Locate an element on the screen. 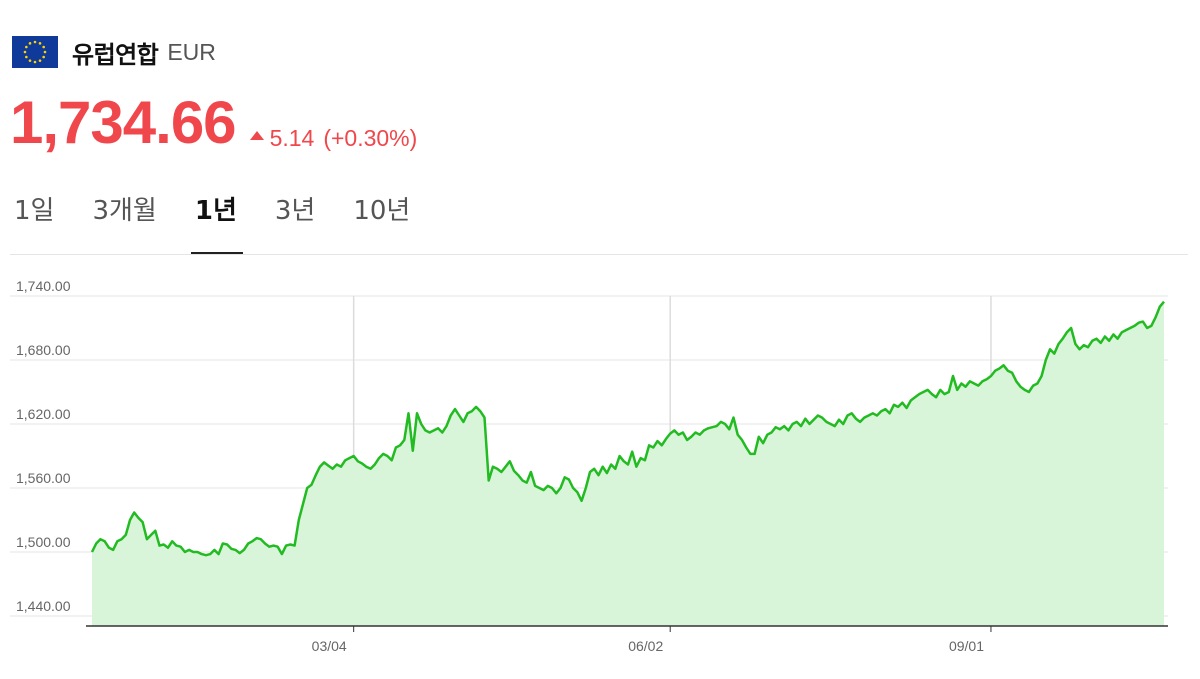 The image size is (1200, 679). tab-1d: 1일 is located at coordinates (34, 211).